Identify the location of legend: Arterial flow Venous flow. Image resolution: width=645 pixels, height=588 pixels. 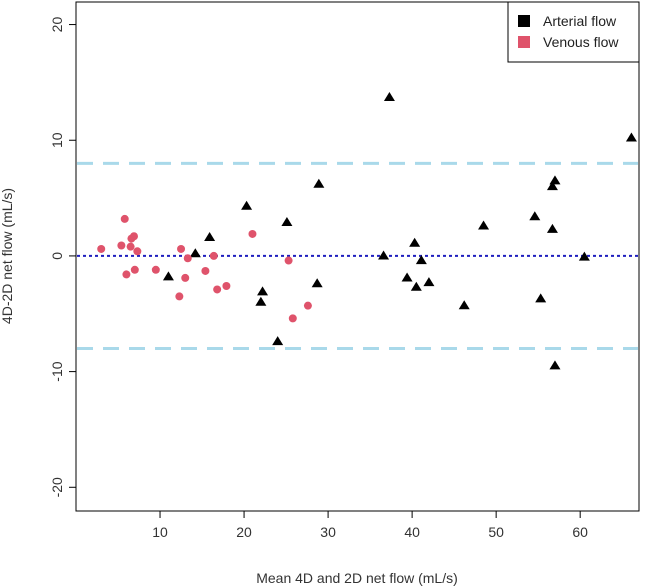
(573, 32).